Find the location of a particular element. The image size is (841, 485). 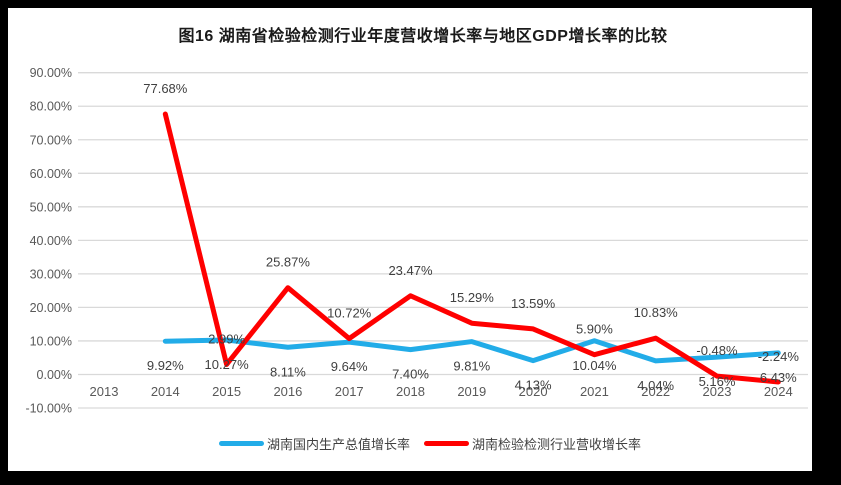

legend-item-gdp: 湖南国内生产总值增长率 is located at coordinates (314, 443).